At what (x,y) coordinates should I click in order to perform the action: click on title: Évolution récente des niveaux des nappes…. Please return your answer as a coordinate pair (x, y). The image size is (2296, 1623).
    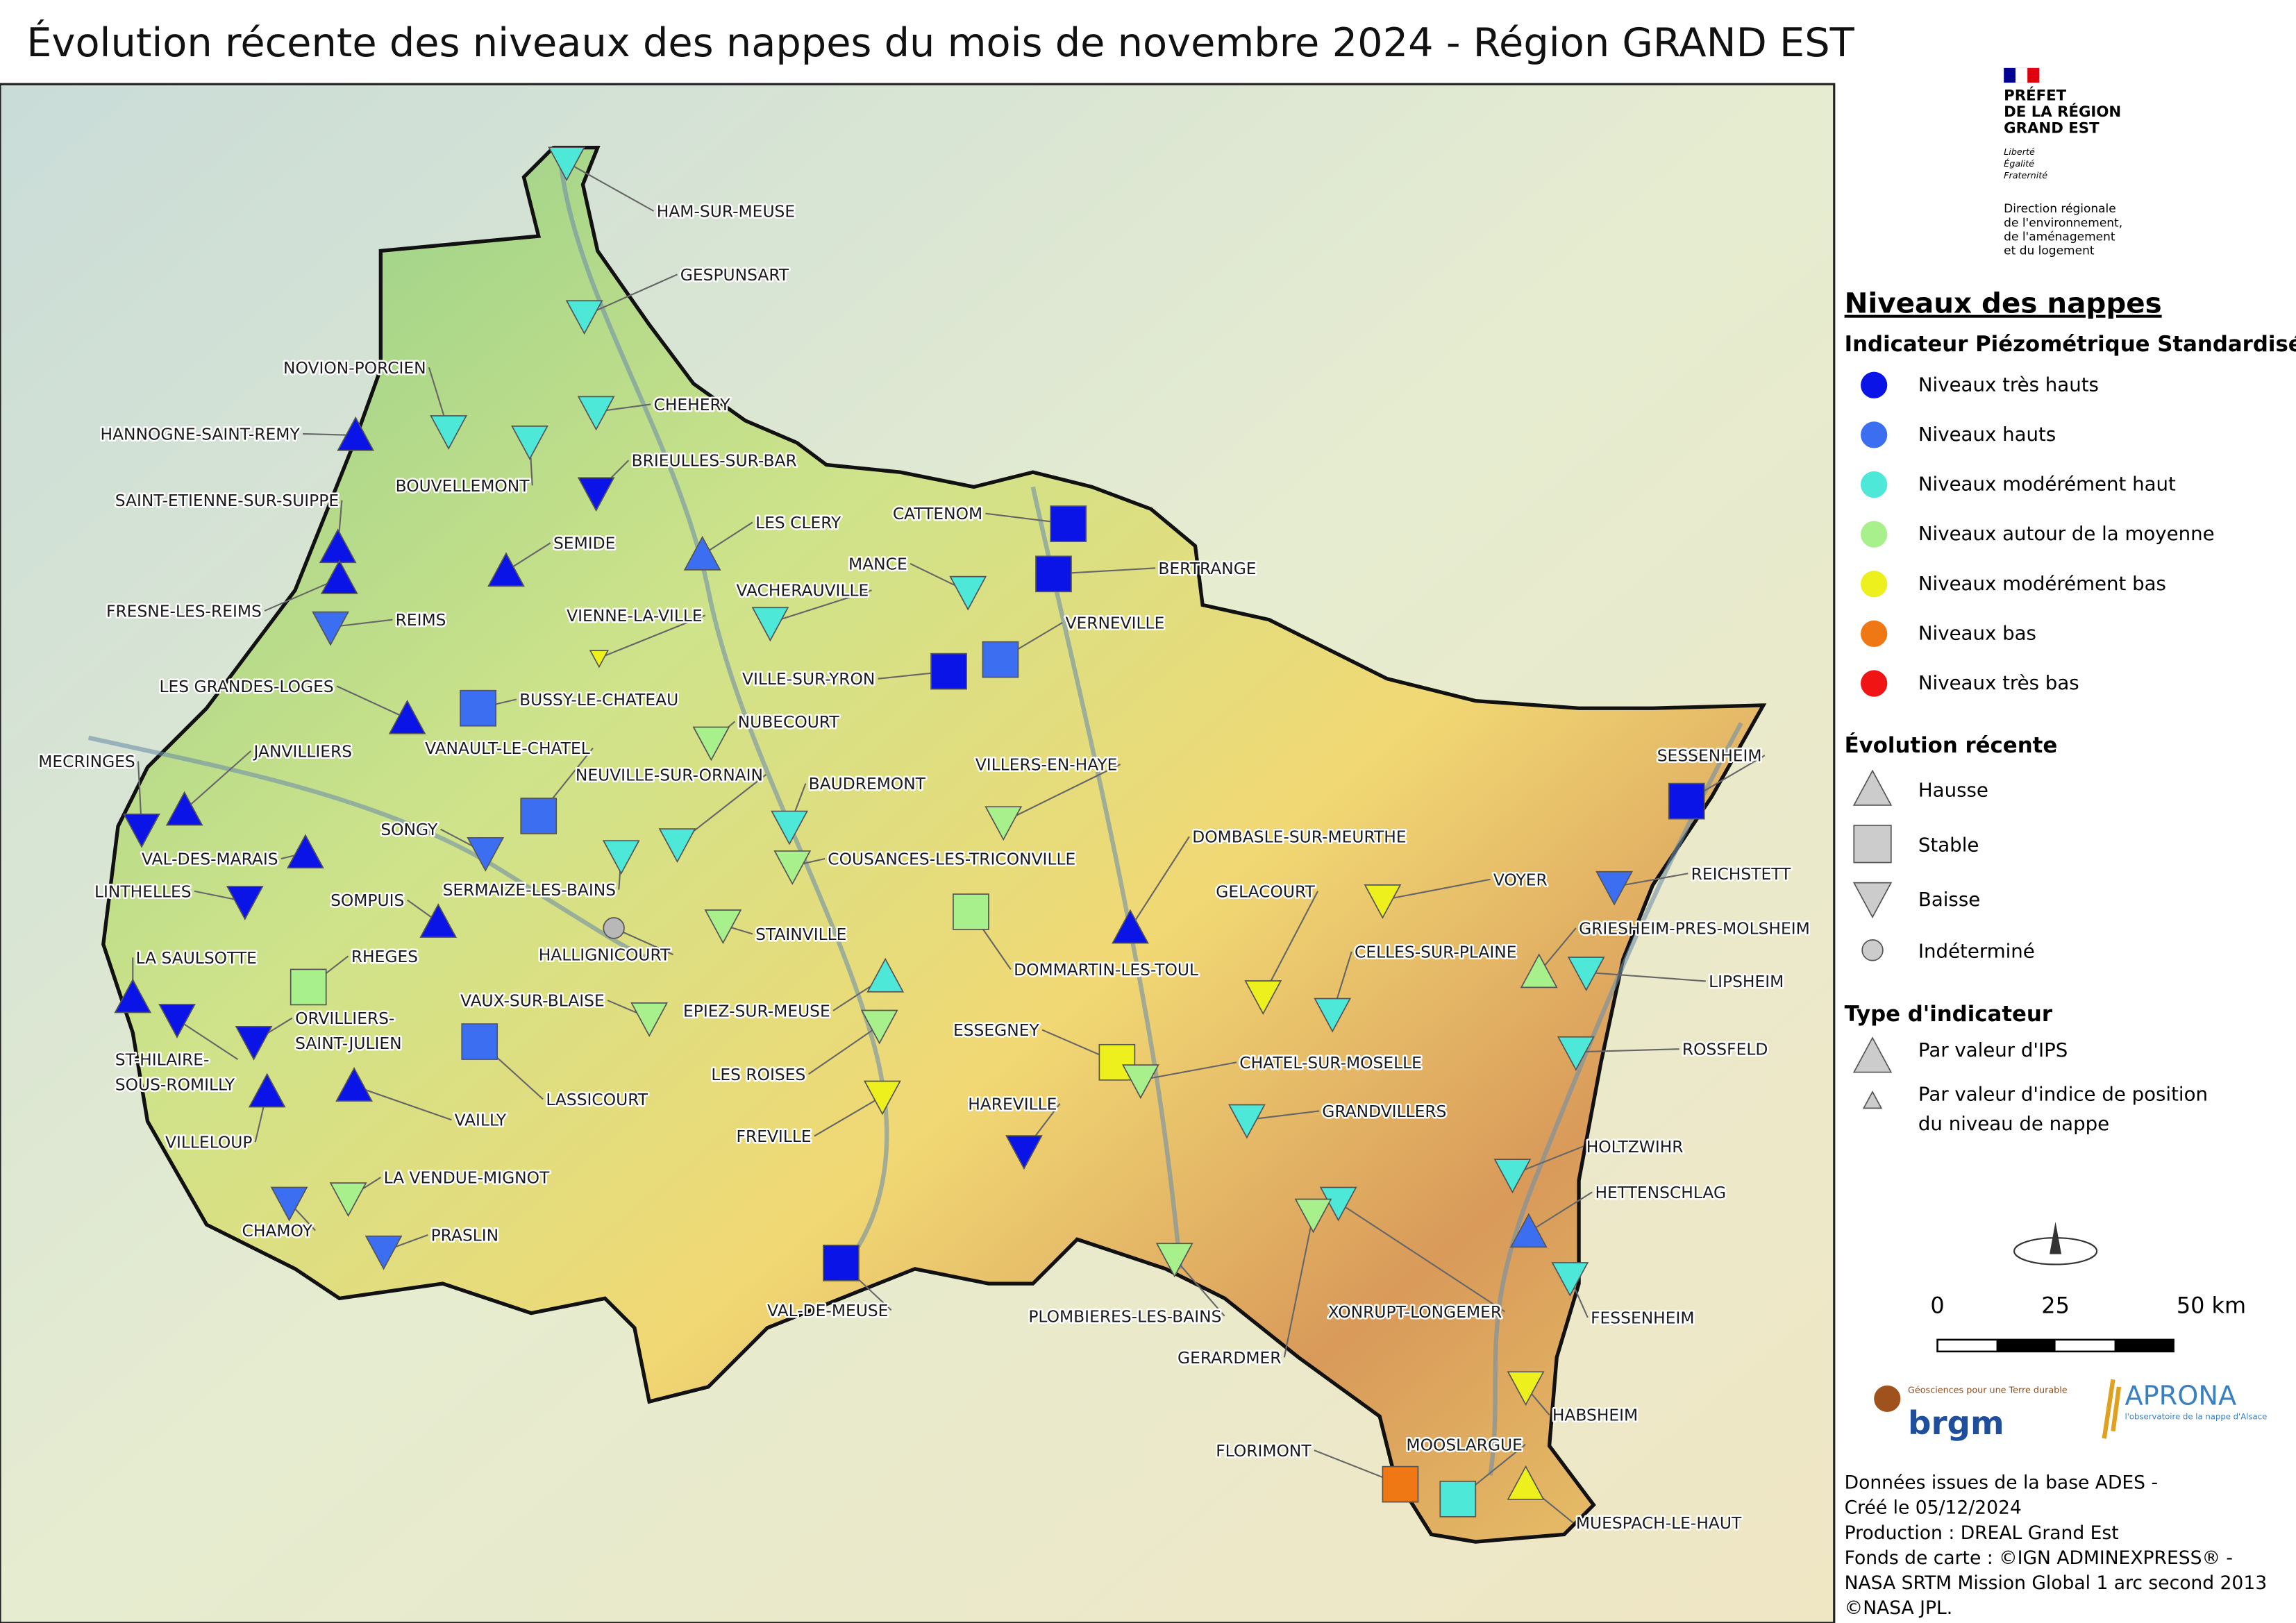
    Looking at the image, I should click on (940, 42).